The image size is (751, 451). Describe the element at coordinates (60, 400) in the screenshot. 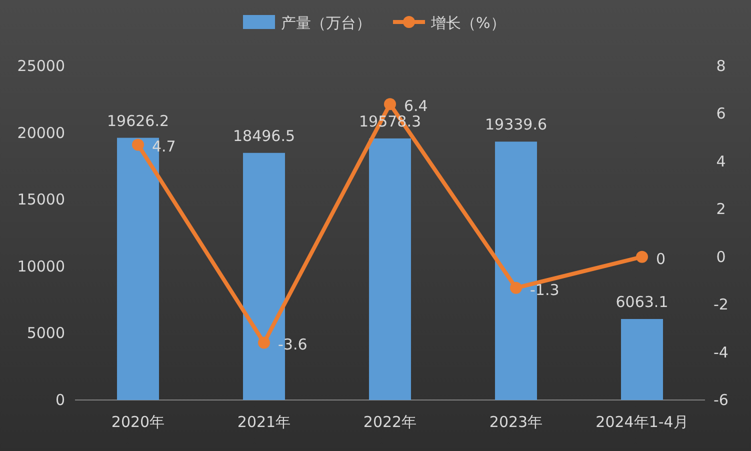

I see `y-tick-label: 0` at that location.